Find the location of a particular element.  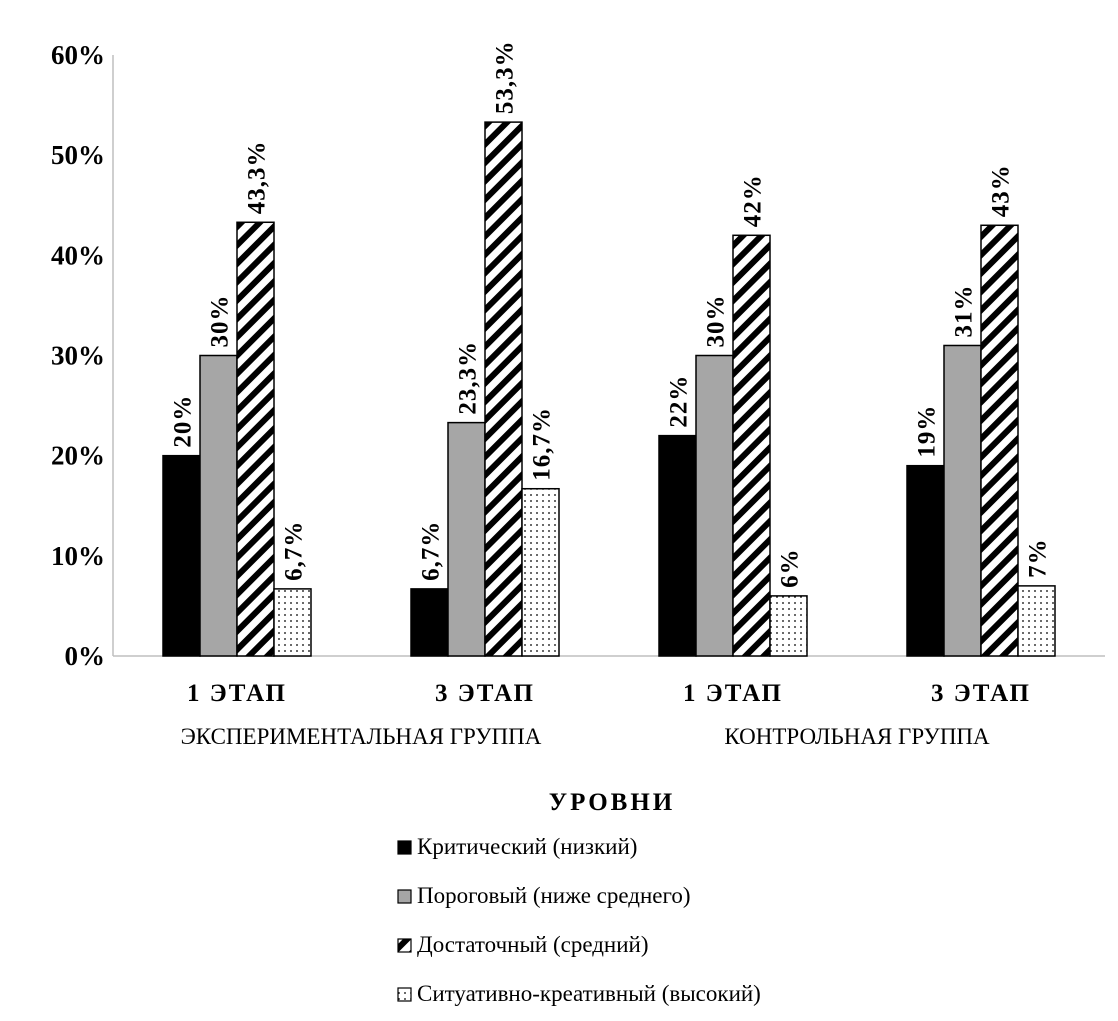

legend-label: Ситуативно-креативный (высокий) is located at coordinates (589, 993).